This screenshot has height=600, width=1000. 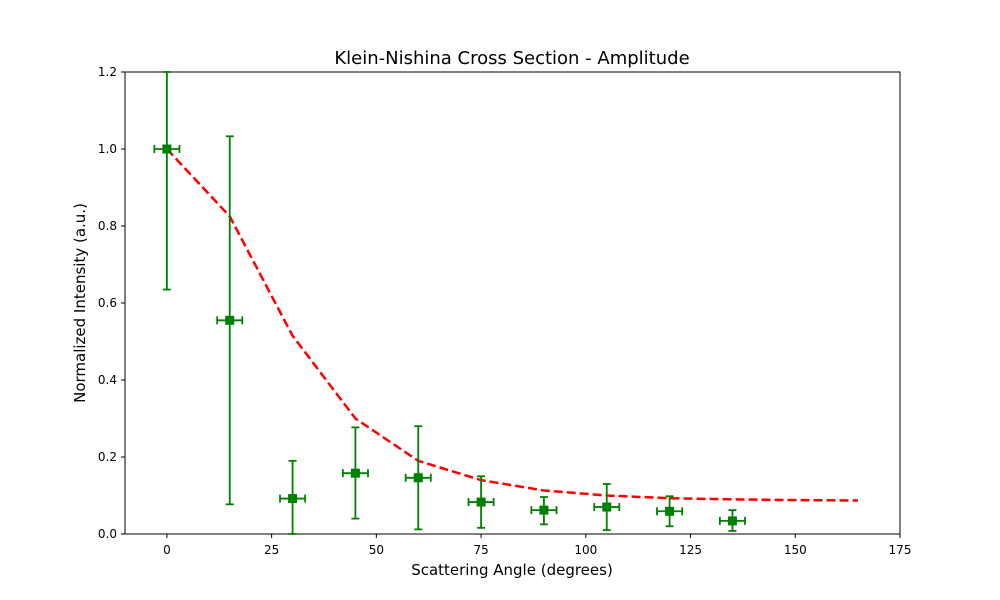 What do you see at coordinates (107, 457) in the screenshot?
I see `y-tick-label: 0.2` at bounding box center [107, 457].